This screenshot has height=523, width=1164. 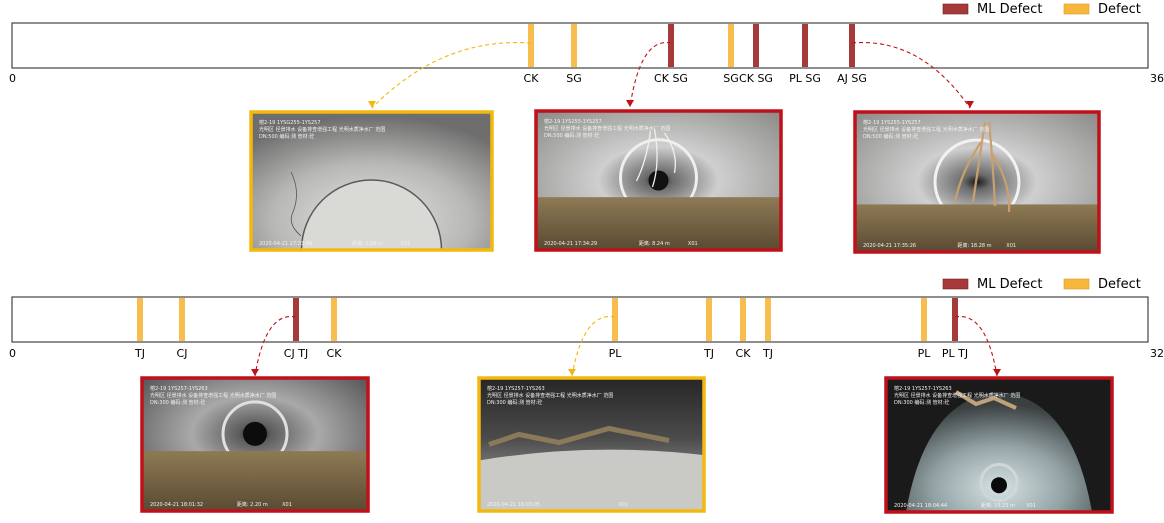 I want to click on overlay-timestamp: 2020-04-21 17:33:49, so click(x=285, y=244).